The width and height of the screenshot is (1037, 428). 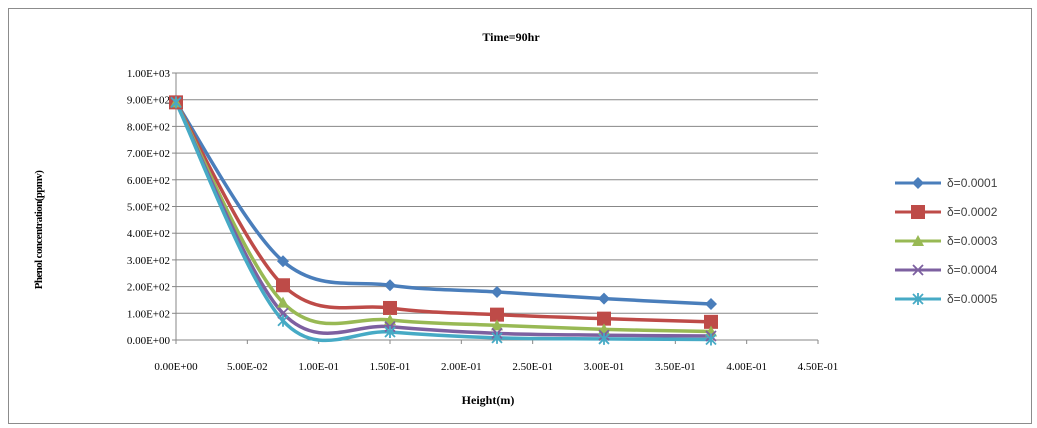 What do you see at coordinates (746, 367) in the screenshot?
I see `x-tick-label: 4.00E-01` at bounding box center [746, 367].